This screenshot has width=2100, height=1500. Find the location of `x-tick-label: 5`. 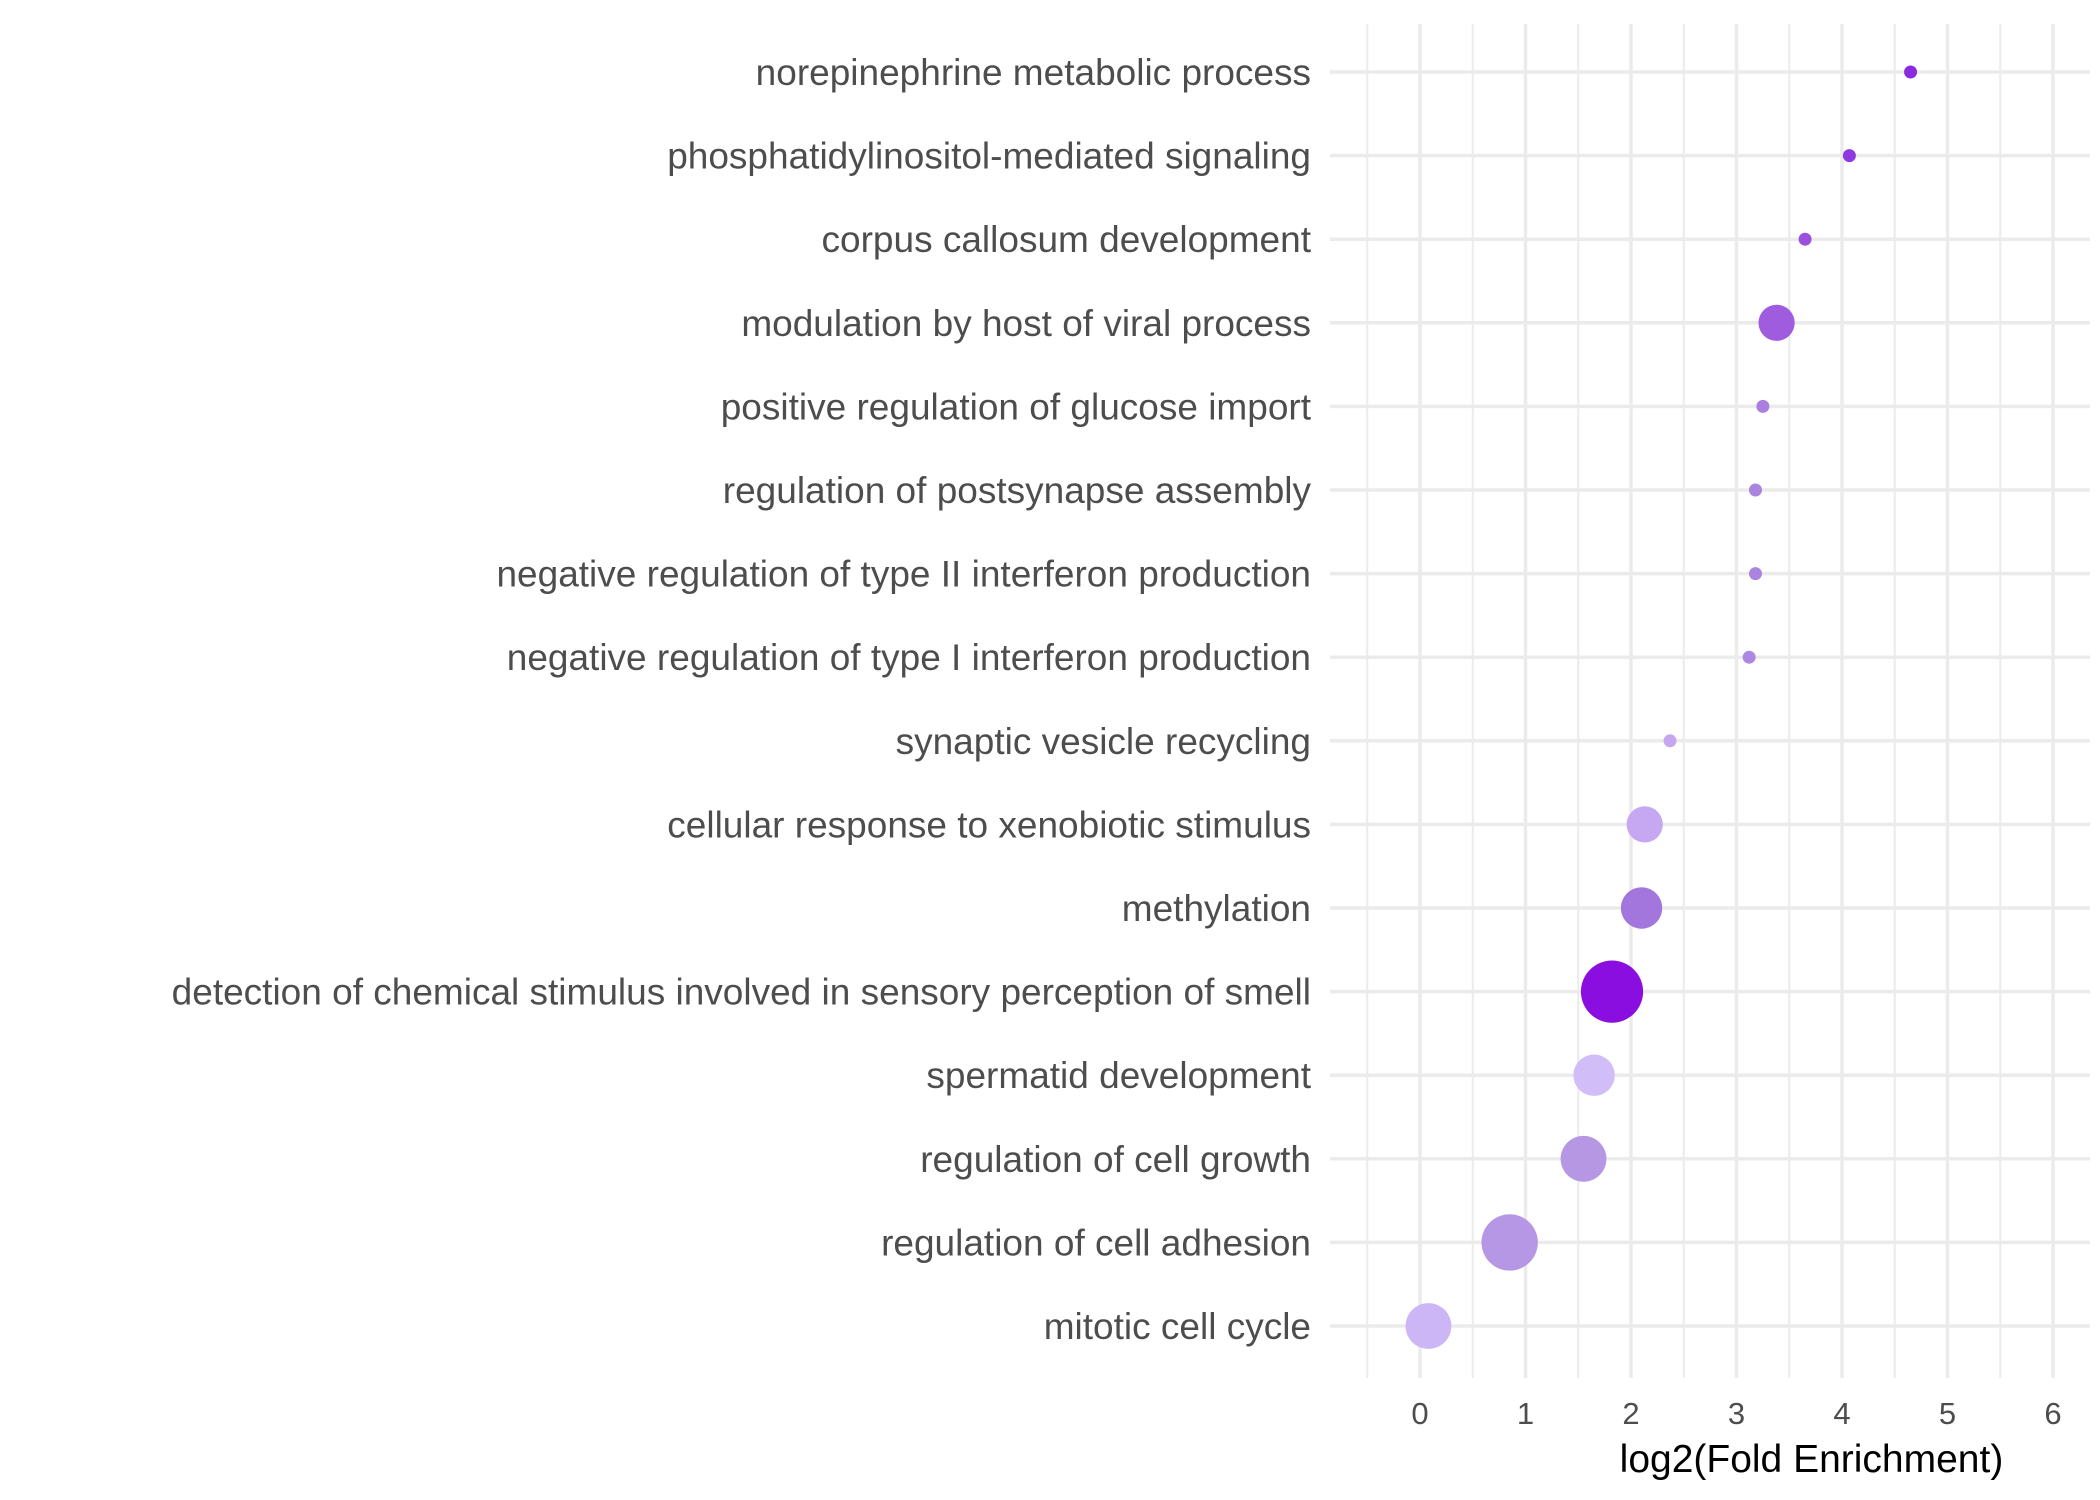

x-tick-label: 5 is located at coordinates (1947, 1413).